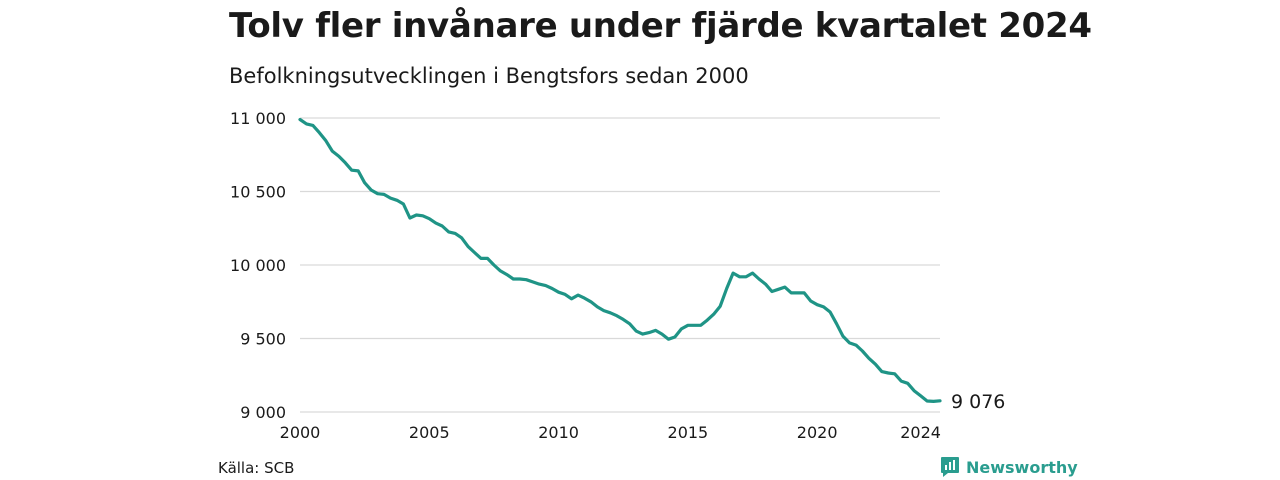 The width and height of the screenshot is (1280, 480). What do you see at coordinates (300, 432) in the screenshot?
I see `x-tick-label: 2000` at bounding box center [300, 432].